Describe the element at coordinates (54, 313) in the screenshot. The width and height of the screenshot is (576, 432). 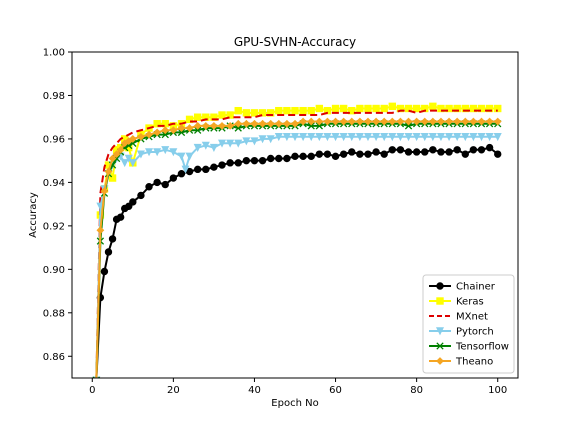
I see `y-tick-label: 0.88` at that location.